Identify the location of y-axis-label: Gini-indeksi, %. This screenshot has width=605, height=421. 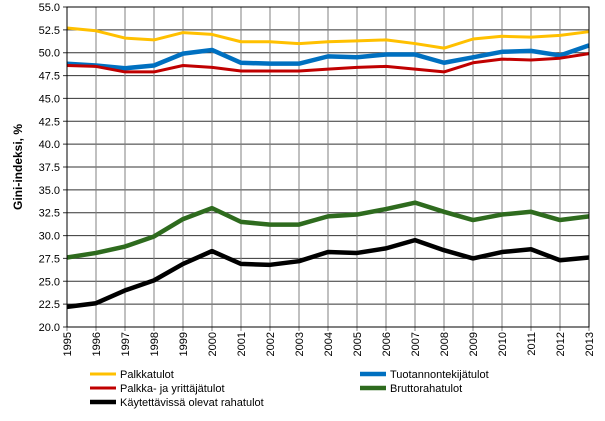
(18, 167).